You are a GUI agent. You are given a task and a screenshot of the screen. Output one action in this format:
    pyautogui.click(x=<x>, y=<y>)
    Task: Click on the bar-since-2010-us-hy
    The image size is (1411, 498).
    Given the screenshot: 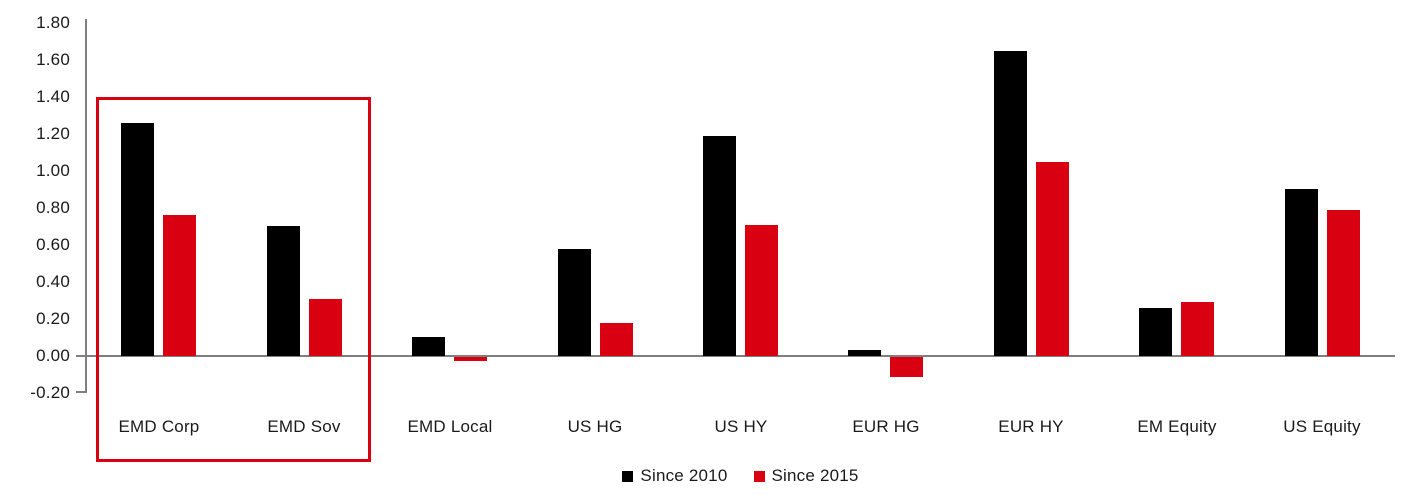 What is the action you would take?
    pyautogui.click(x=719, y=246)
    